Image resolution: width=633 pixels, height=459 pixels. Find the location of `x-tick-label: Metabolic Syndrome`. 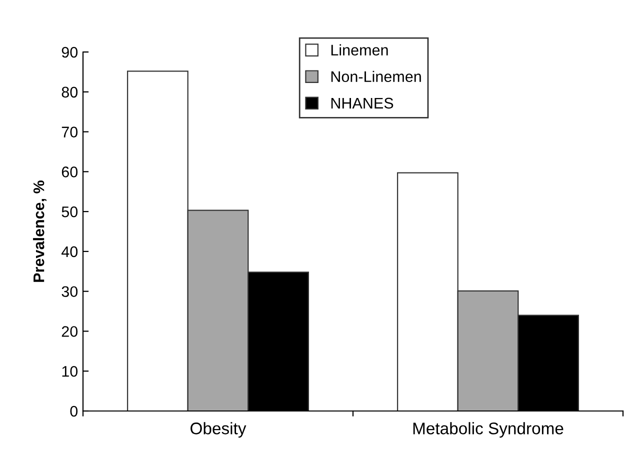

x-tick-label: Metabolic Syndrome is located at coordinates (488, 430).